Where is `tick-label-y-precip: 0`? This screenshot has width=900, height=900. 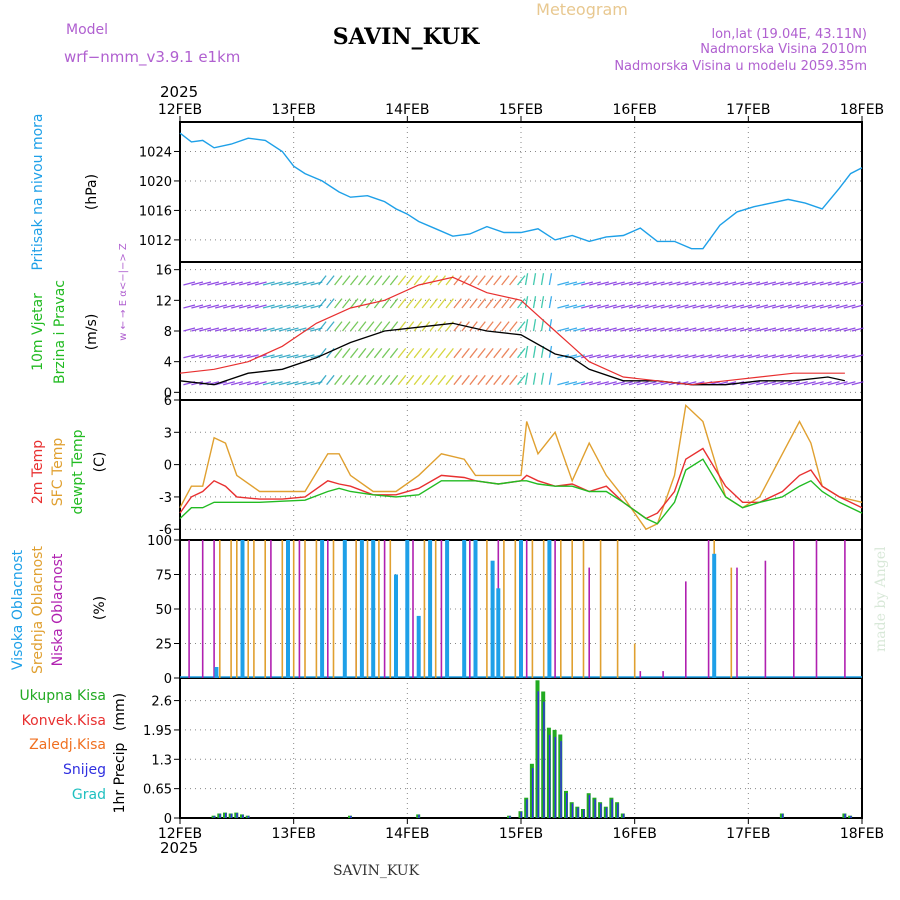 tick-label-y-precip: 0 is located at coordinates (168, 819).